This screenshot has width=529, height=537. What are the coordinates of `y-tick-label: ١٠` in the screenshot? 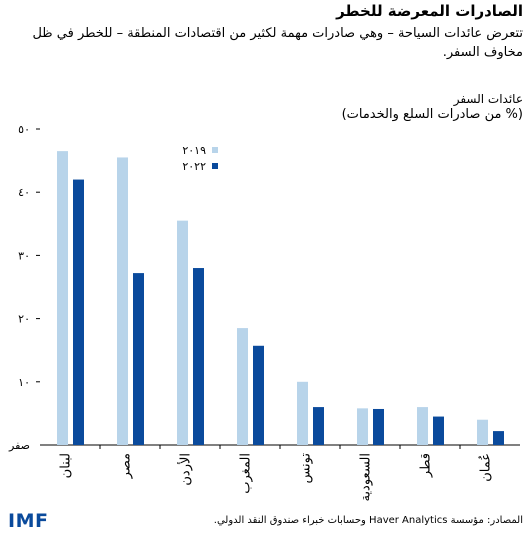 It's located at (24, 382).